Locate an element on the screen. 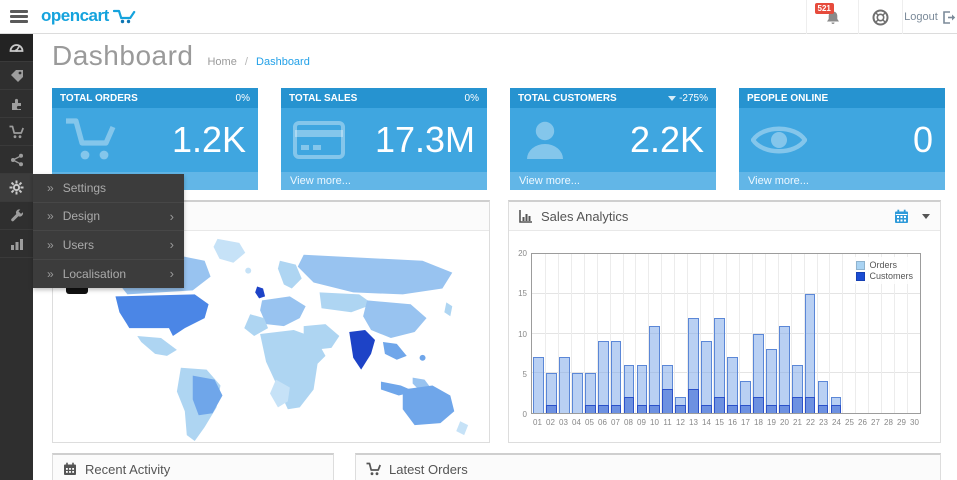 Image resolution: width=957 pixels, height=480 pixels. x-tick-label: 14 is located at coordinates (706, 422).